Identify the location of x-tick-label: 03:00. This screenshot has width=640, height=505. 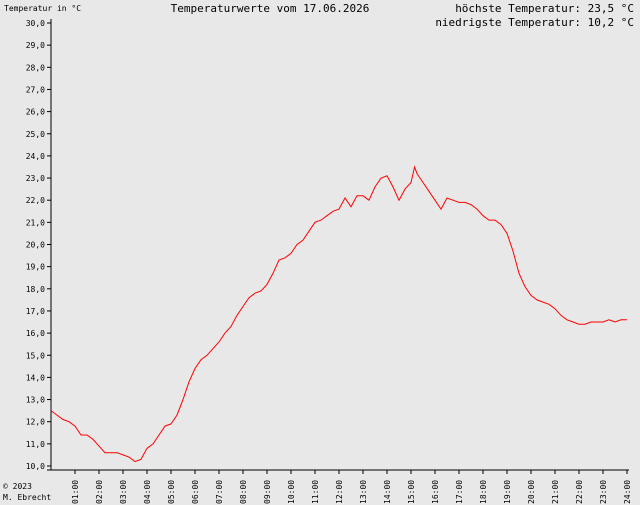
(123, 492).